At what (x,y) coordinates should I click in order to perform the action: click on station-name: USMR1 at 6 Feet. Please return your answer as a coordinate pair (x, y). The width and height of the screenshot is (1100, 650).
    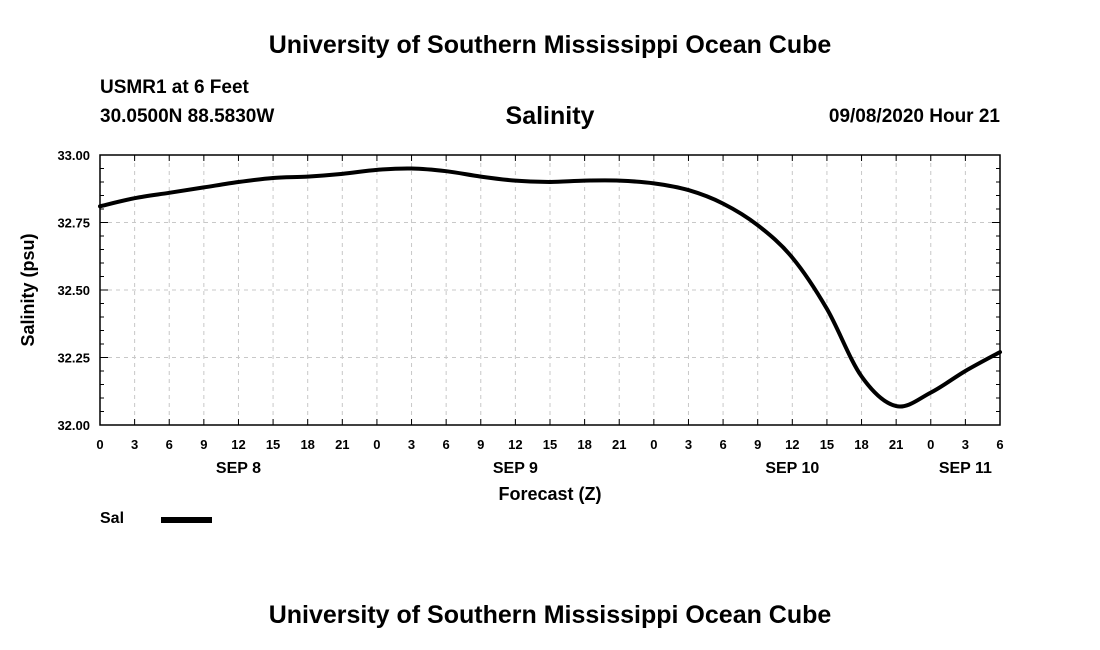
    Looking at the image, I should click on (174, 87).